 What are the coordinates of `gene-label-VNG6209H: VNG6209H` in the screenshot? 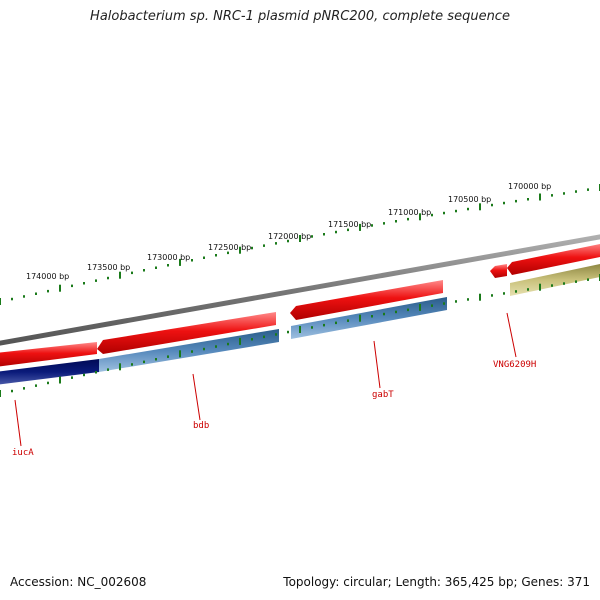 It's located at (514, 365).